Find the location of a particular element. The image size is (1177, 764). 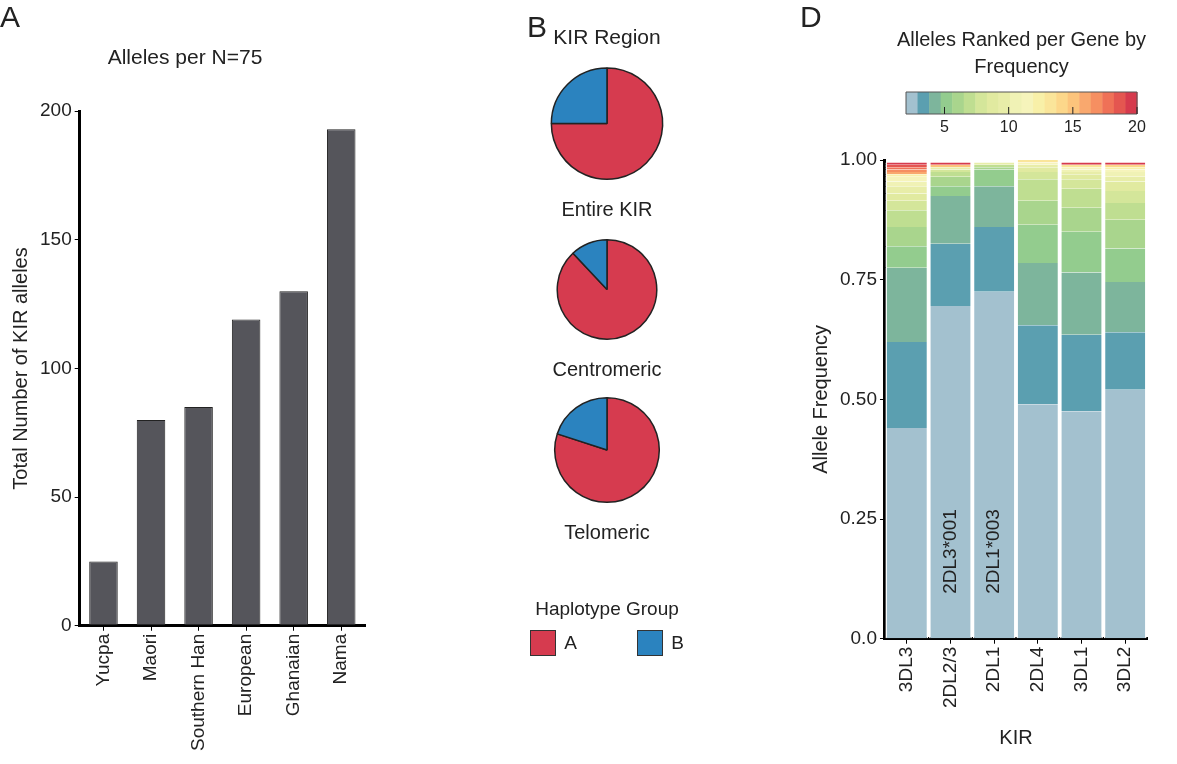

y-tick-label: 0 is located at coordinates (66, 624).